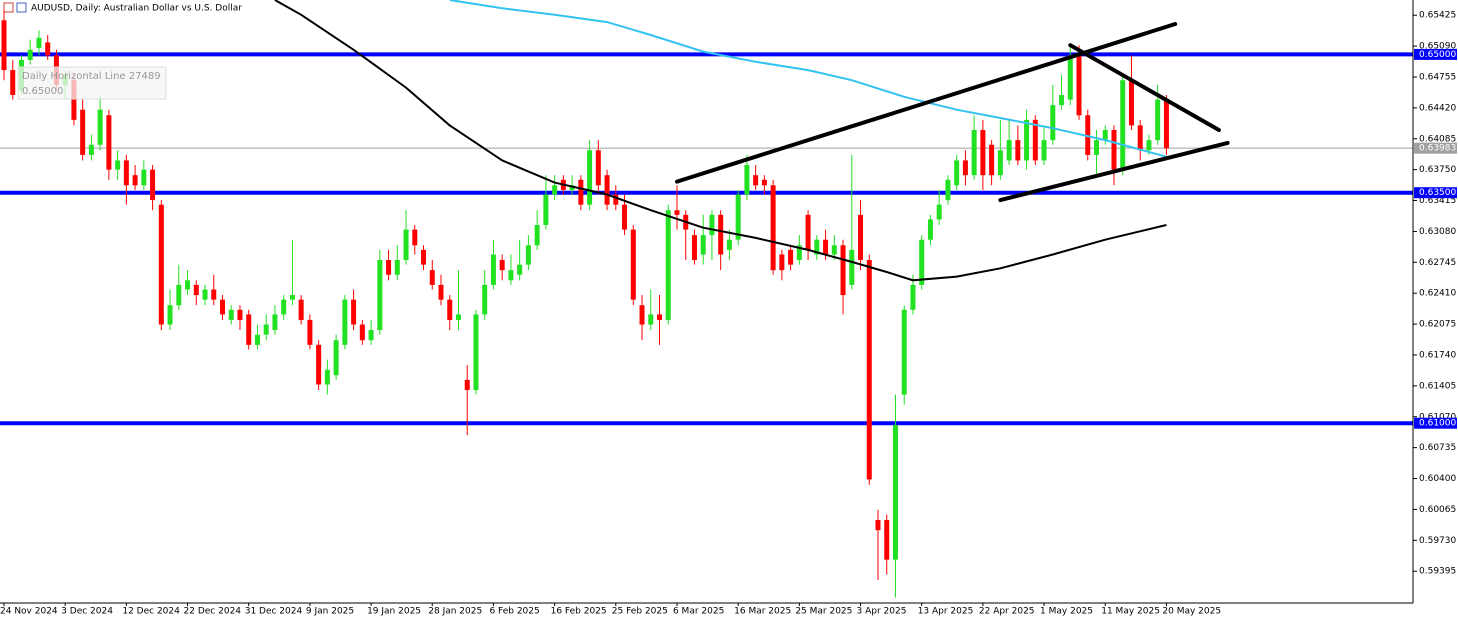  I want to click on x-tick-label: 13 Apr 2025, so click(946, 612).